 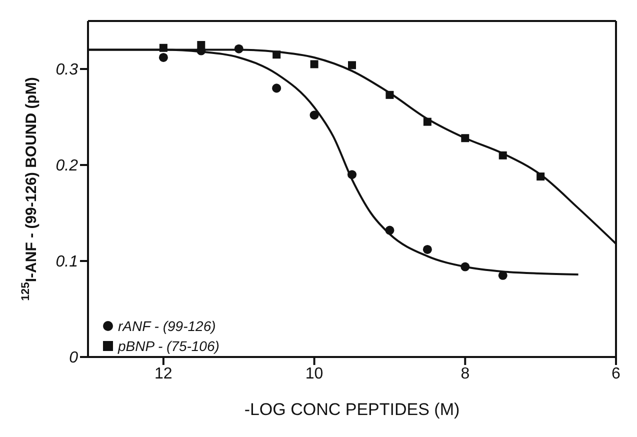 What do you see at coordinates (163, 373) in the screenshot?
I see `x-tick-label: 12` at bounding box center [163, 373].